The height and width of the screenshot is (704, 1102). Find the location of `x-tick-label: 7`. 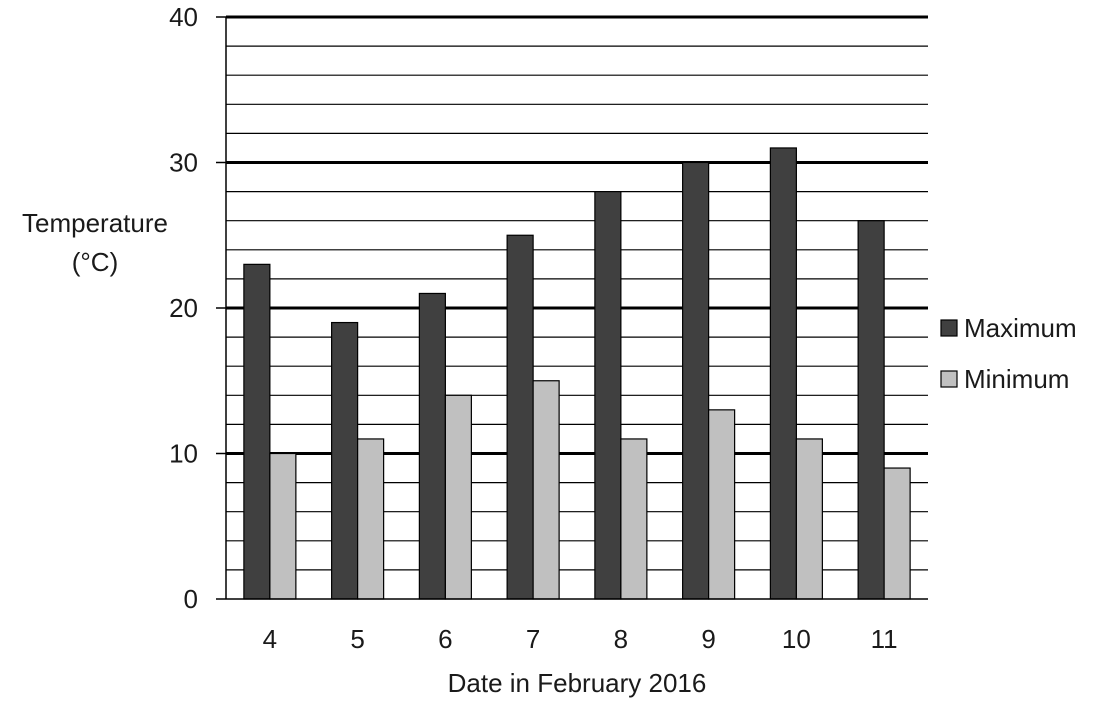

x-tick-label: 7 is located at coordinates (533, 639).